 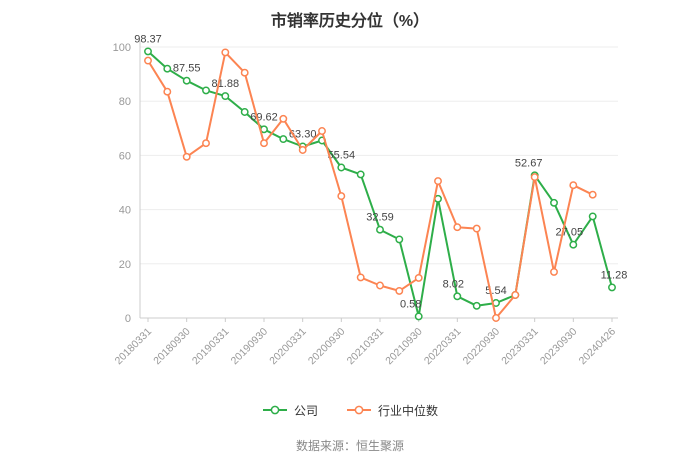 What do you see at coordinates (187, 69) in the screenshot?
I see `data-point-label: 87.55` at bounding box center [187, 69].